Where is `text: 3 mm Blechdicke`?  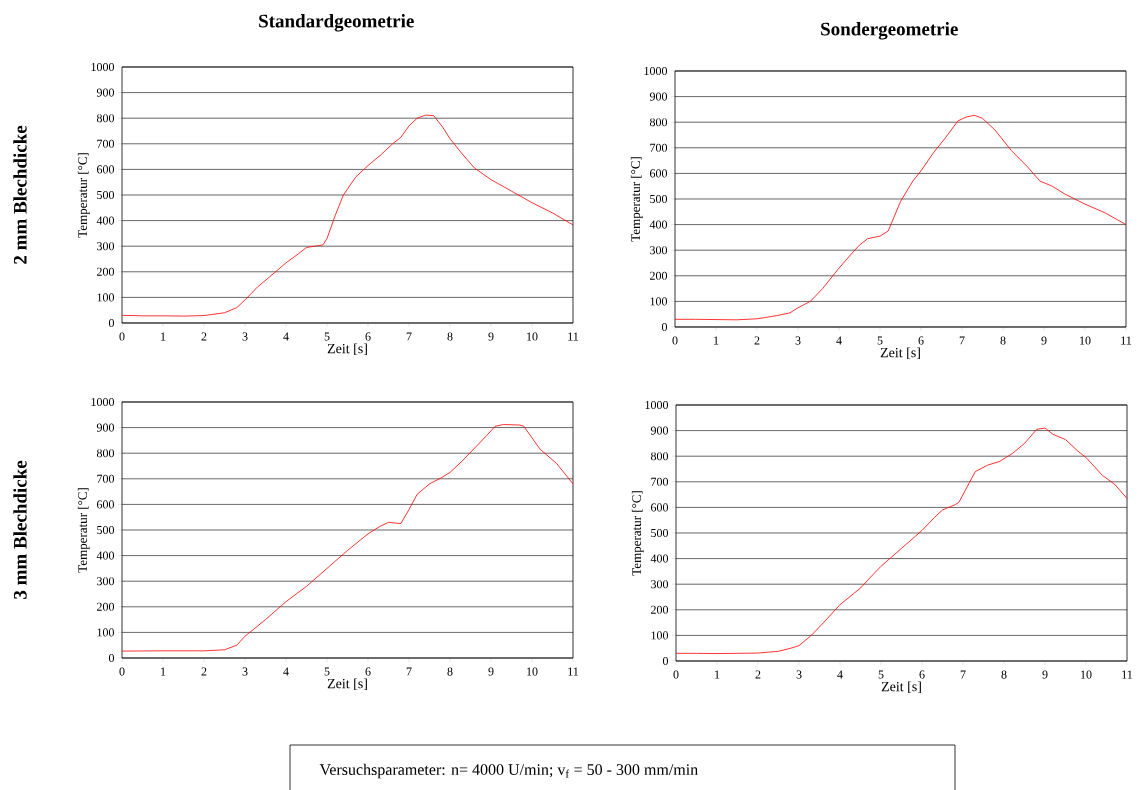
text: 3 mm Blechdicke is located at coordinates (20, 529).